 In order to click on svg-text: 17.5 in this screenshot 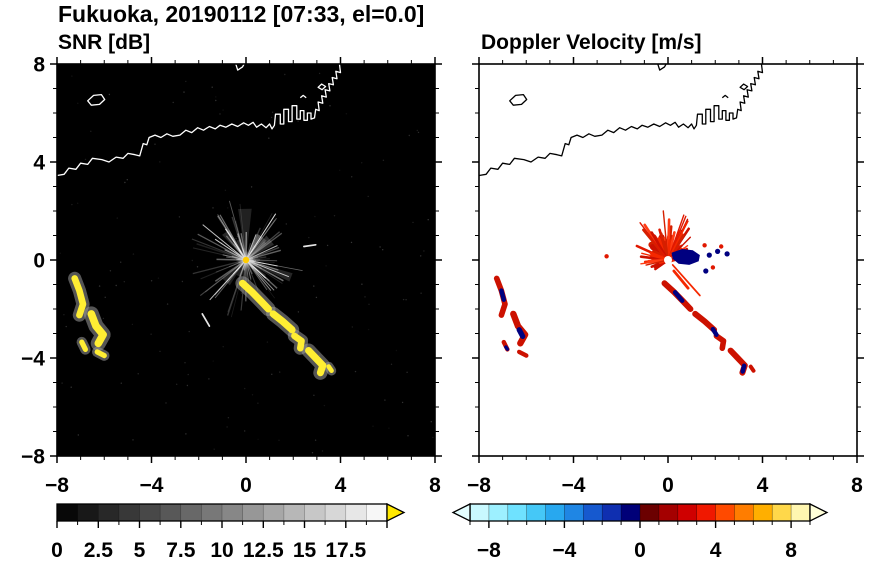, I will do `click(345, 550)`.